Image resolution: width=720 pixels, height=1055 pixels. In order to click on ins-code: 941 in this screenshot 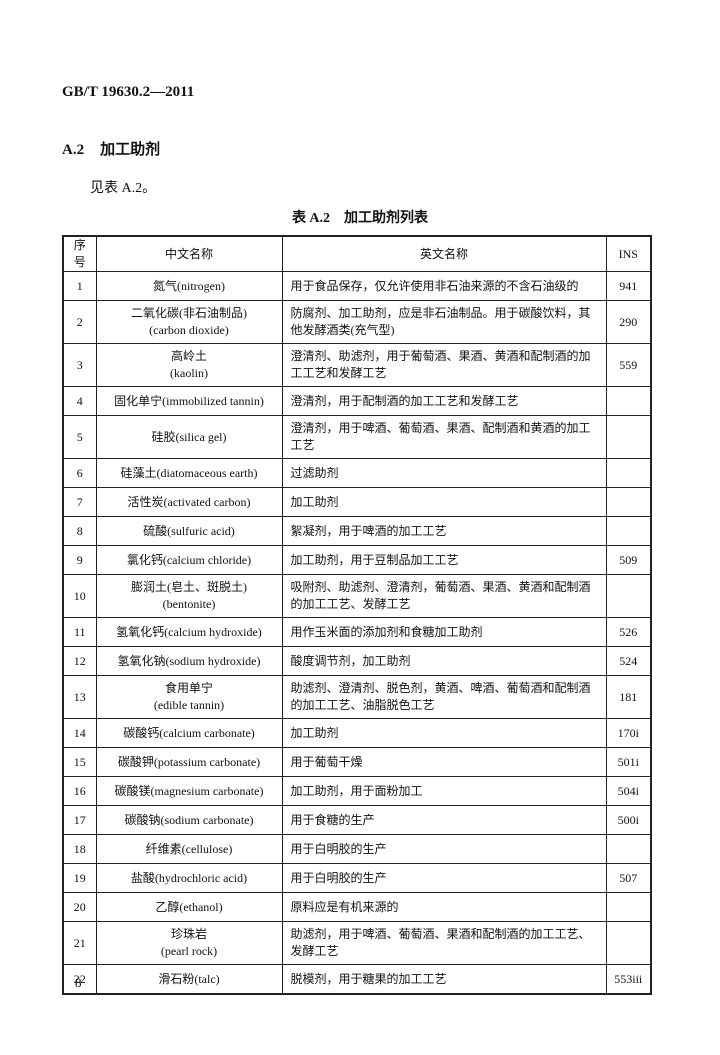, I will do `click(628, 286)`.